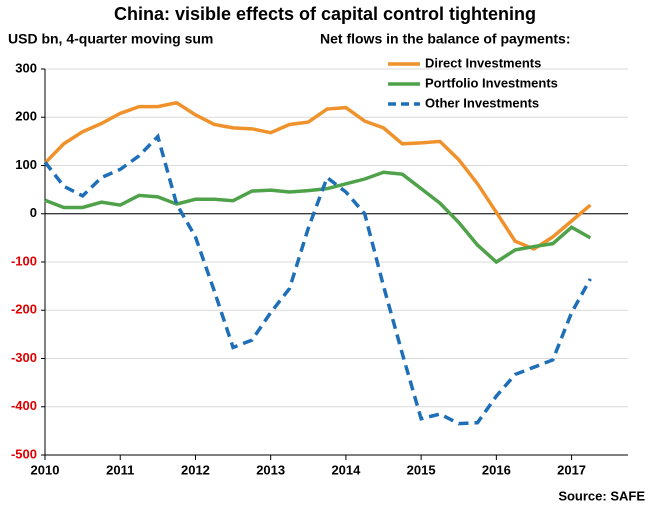  What do you see at coordinates (195, 469) in the screenshot?
I see `x-tick-label: 2012` at bounding box center [195, 469].